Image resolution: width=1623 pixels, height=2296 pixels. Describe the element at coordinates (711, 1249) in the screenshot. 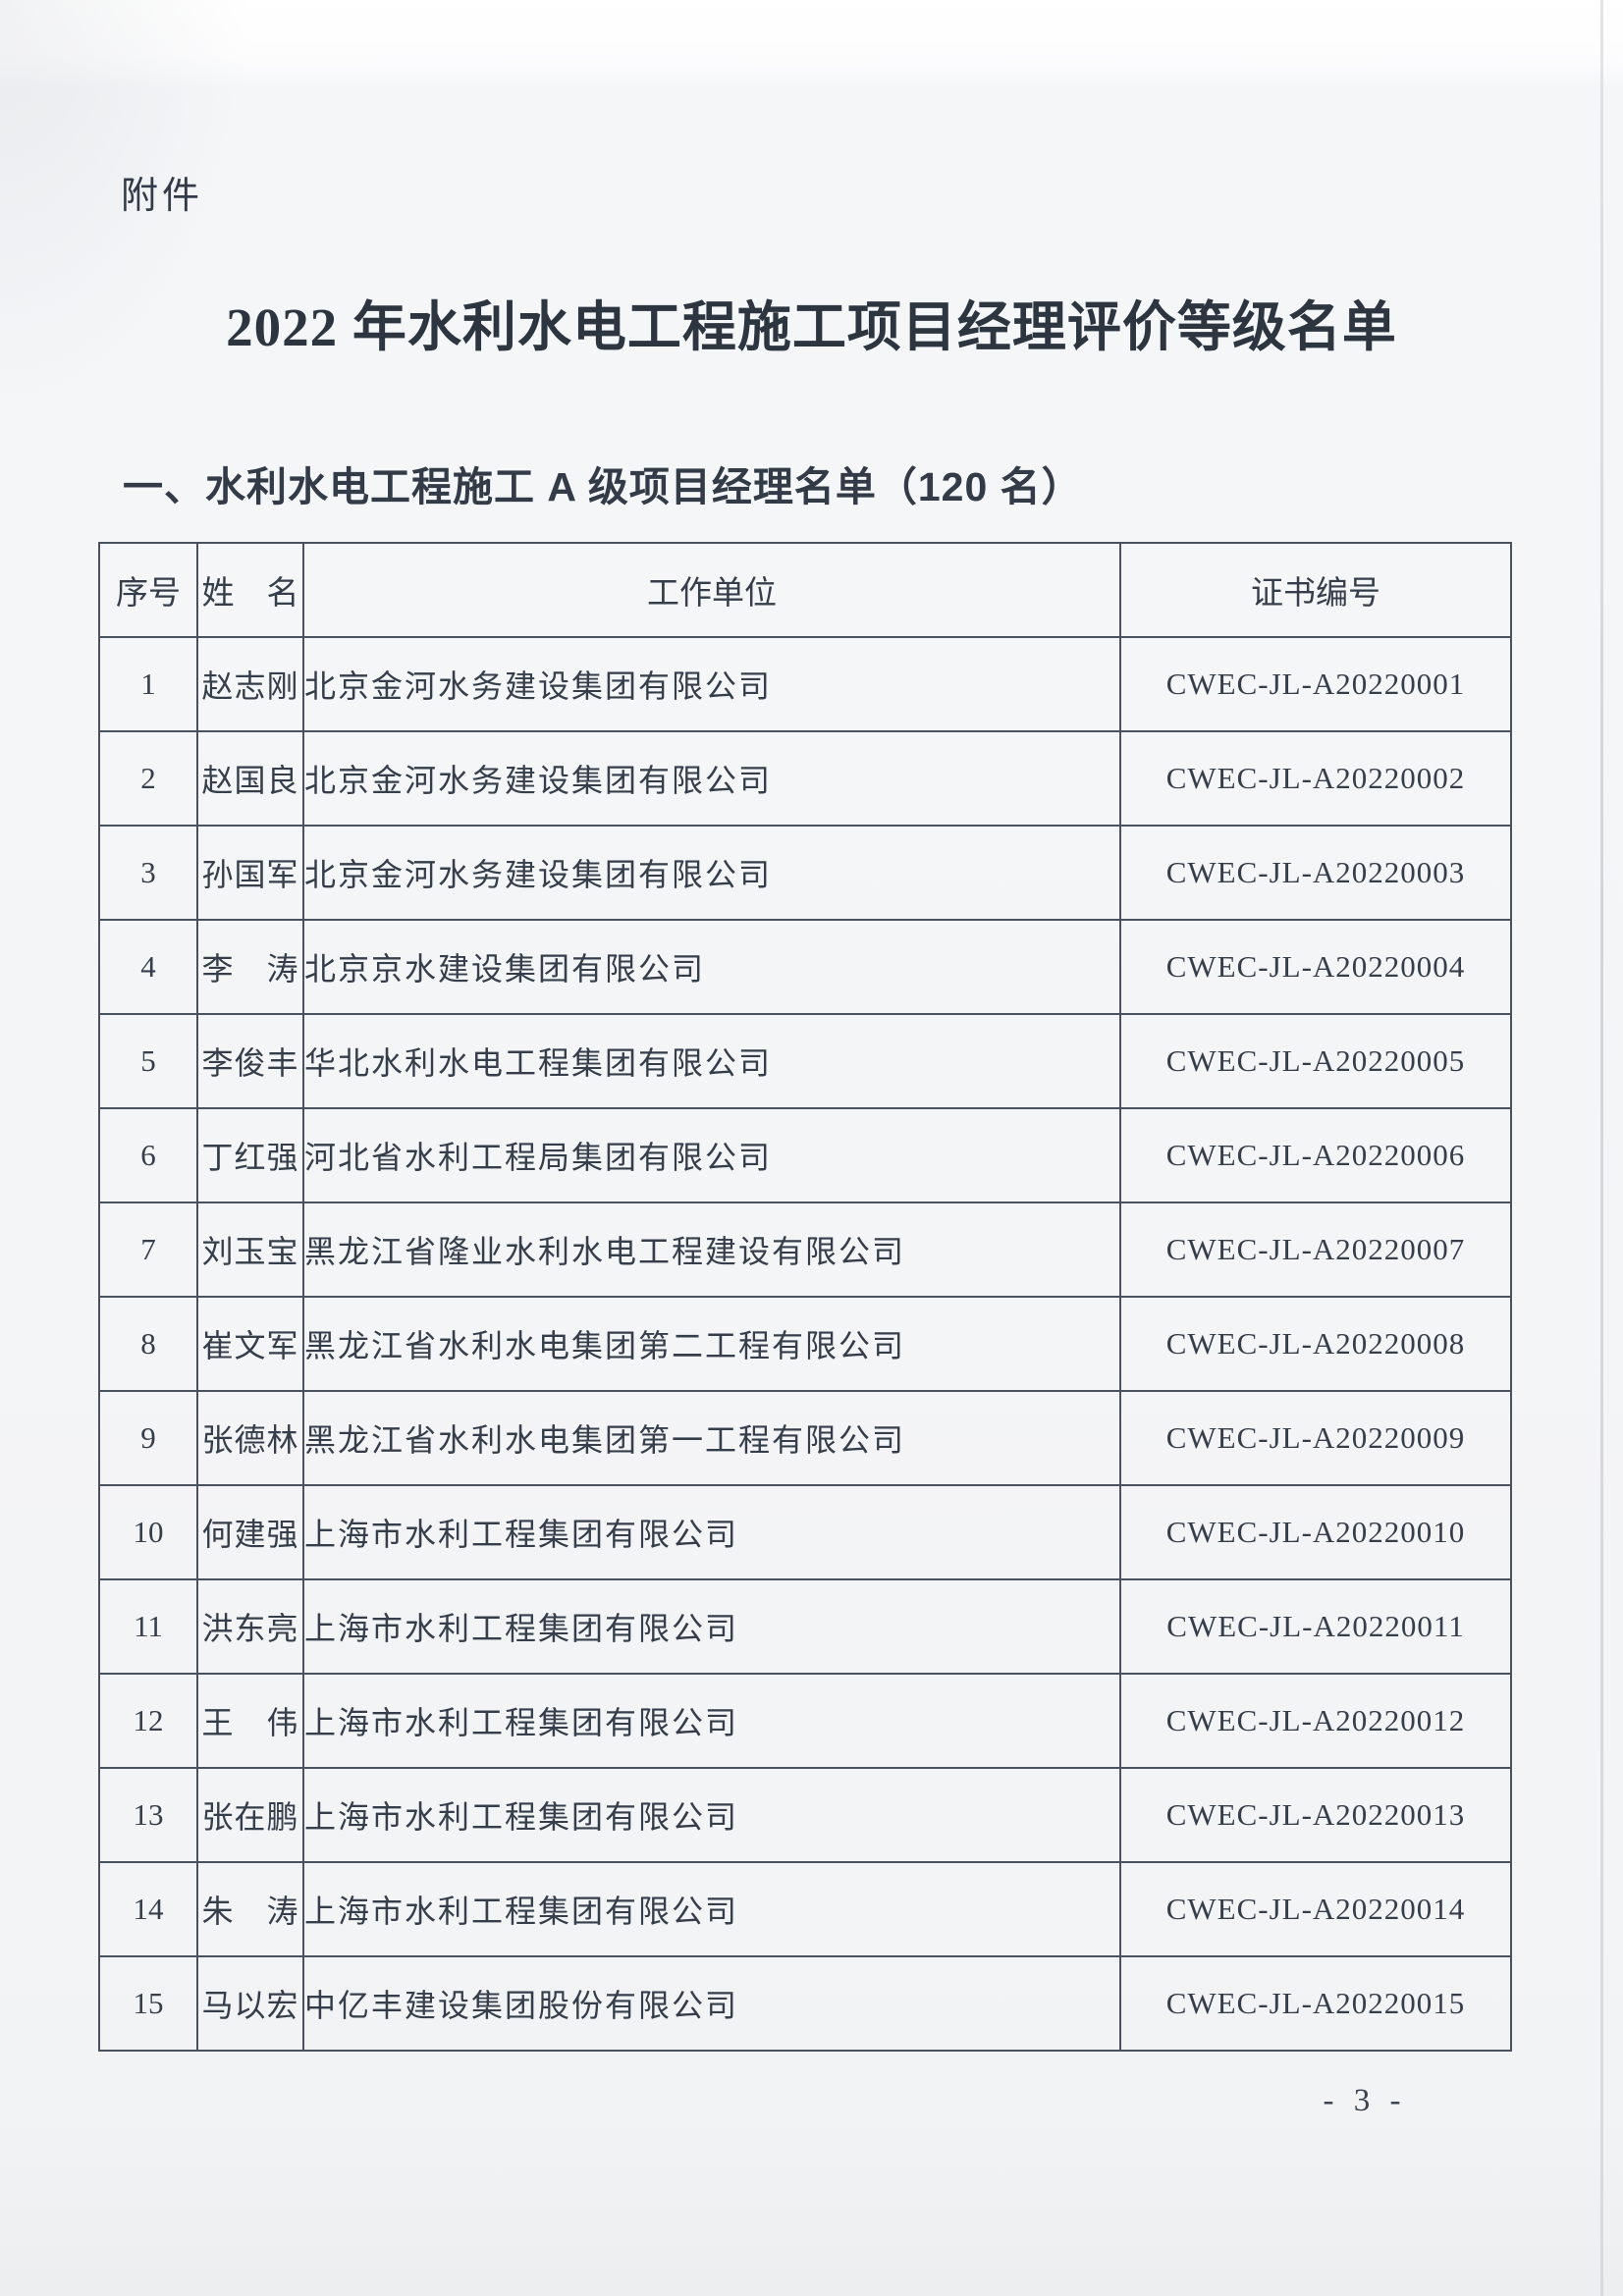

I see `unit-cell: 黑龙江省隆业水利水电工程建设有限公司` at that location.